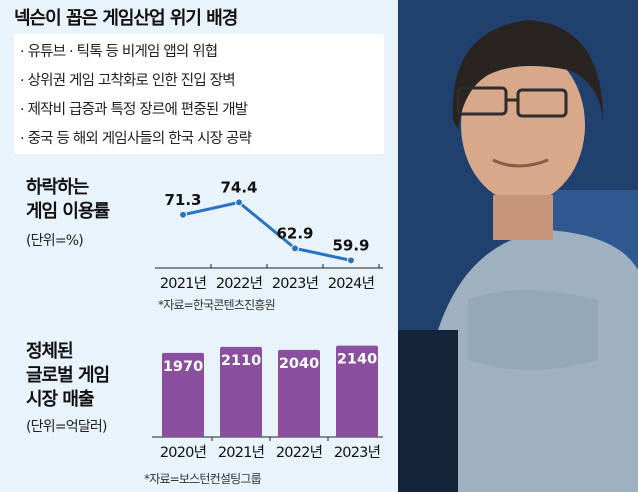 This screenshot has width=638, height=492. What do you see at coordinates (267, 403) in the screenshot?
I see `bar-chart: 1970 2020년 2110 2021년 2040 2022년 2140 2023년` at bounding box center [267, 403].